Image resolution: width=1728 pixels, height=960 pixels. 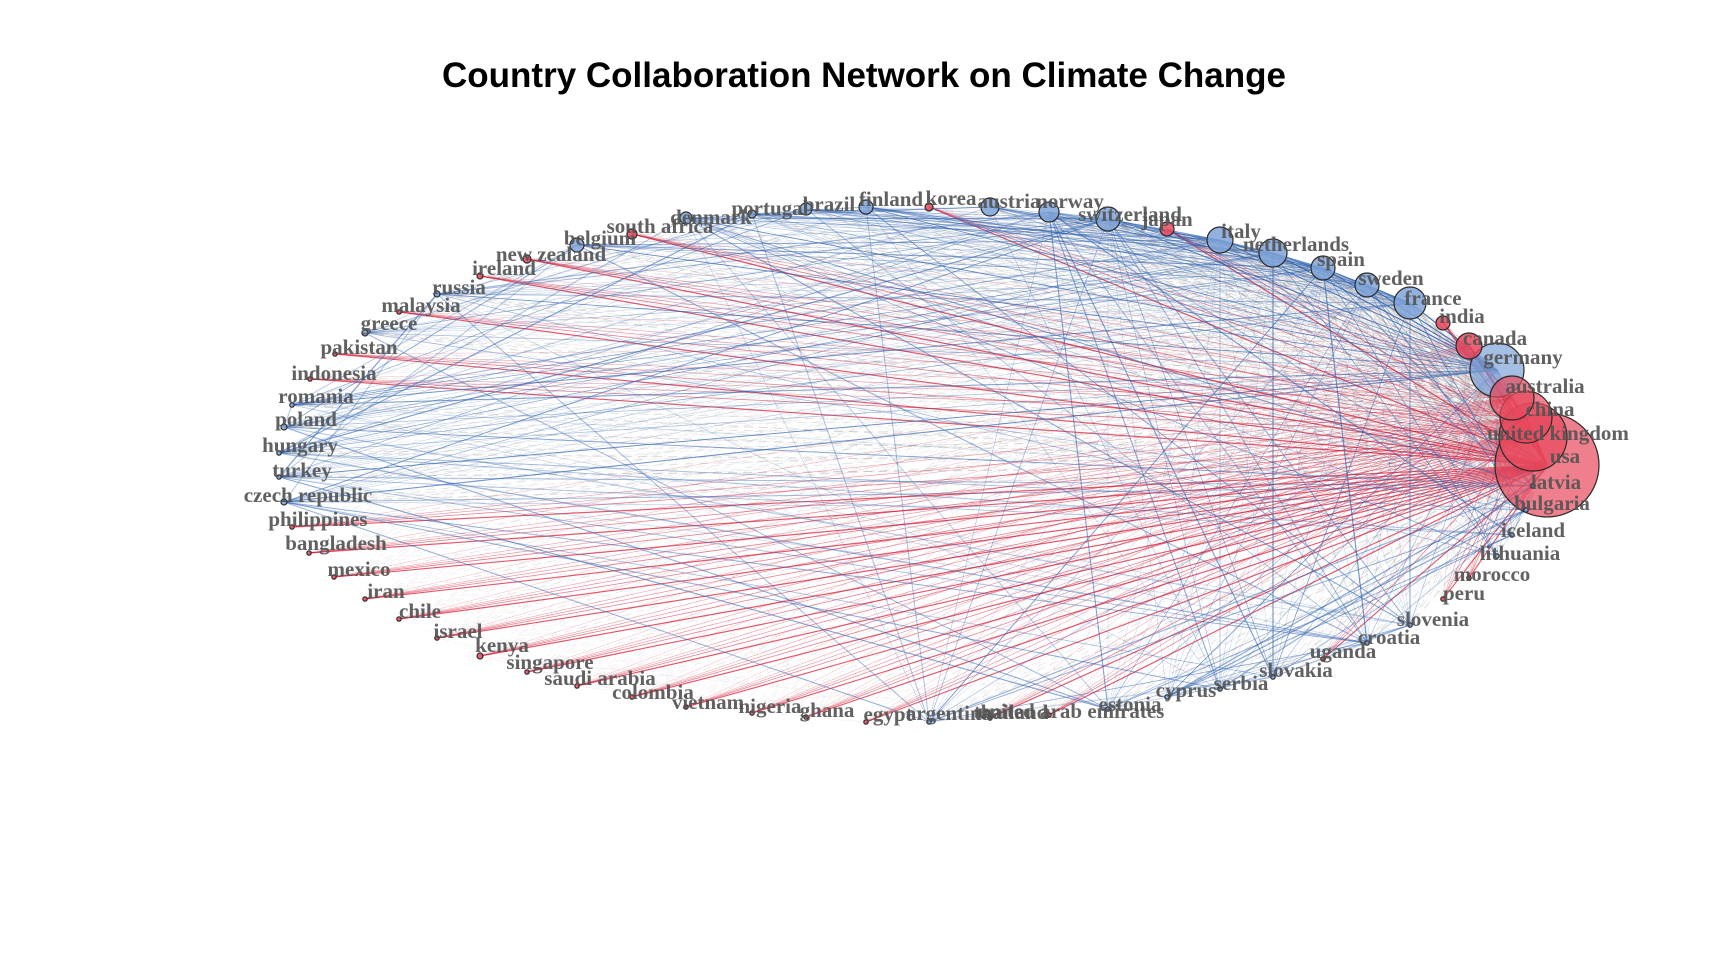 I want to click on edge-spain-pakistan, so click(x=829, y=311).